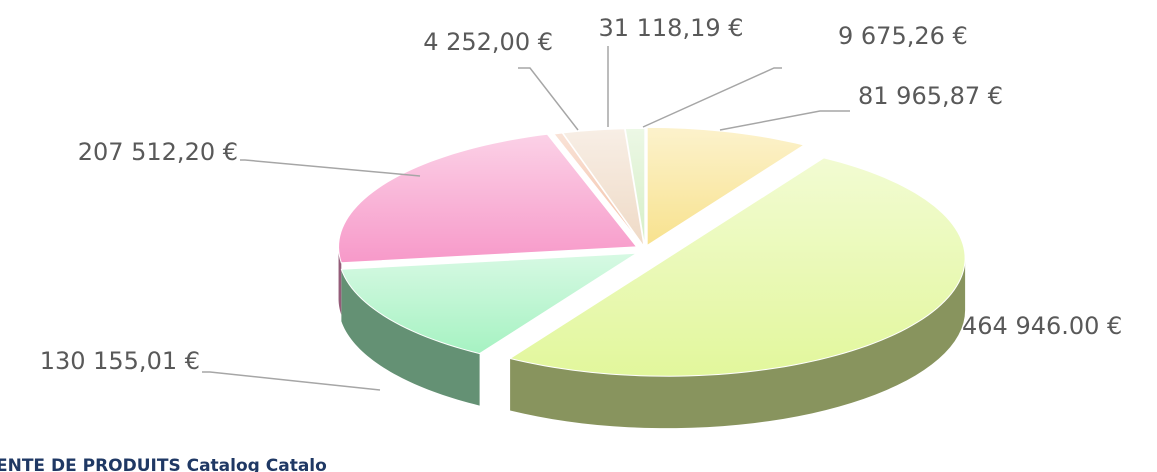 This screenshot has width=1157, height=472. Describe the element at coordinates (903, 36) in the screenshot. I see `data-label: 9 675,26 €` at that location.